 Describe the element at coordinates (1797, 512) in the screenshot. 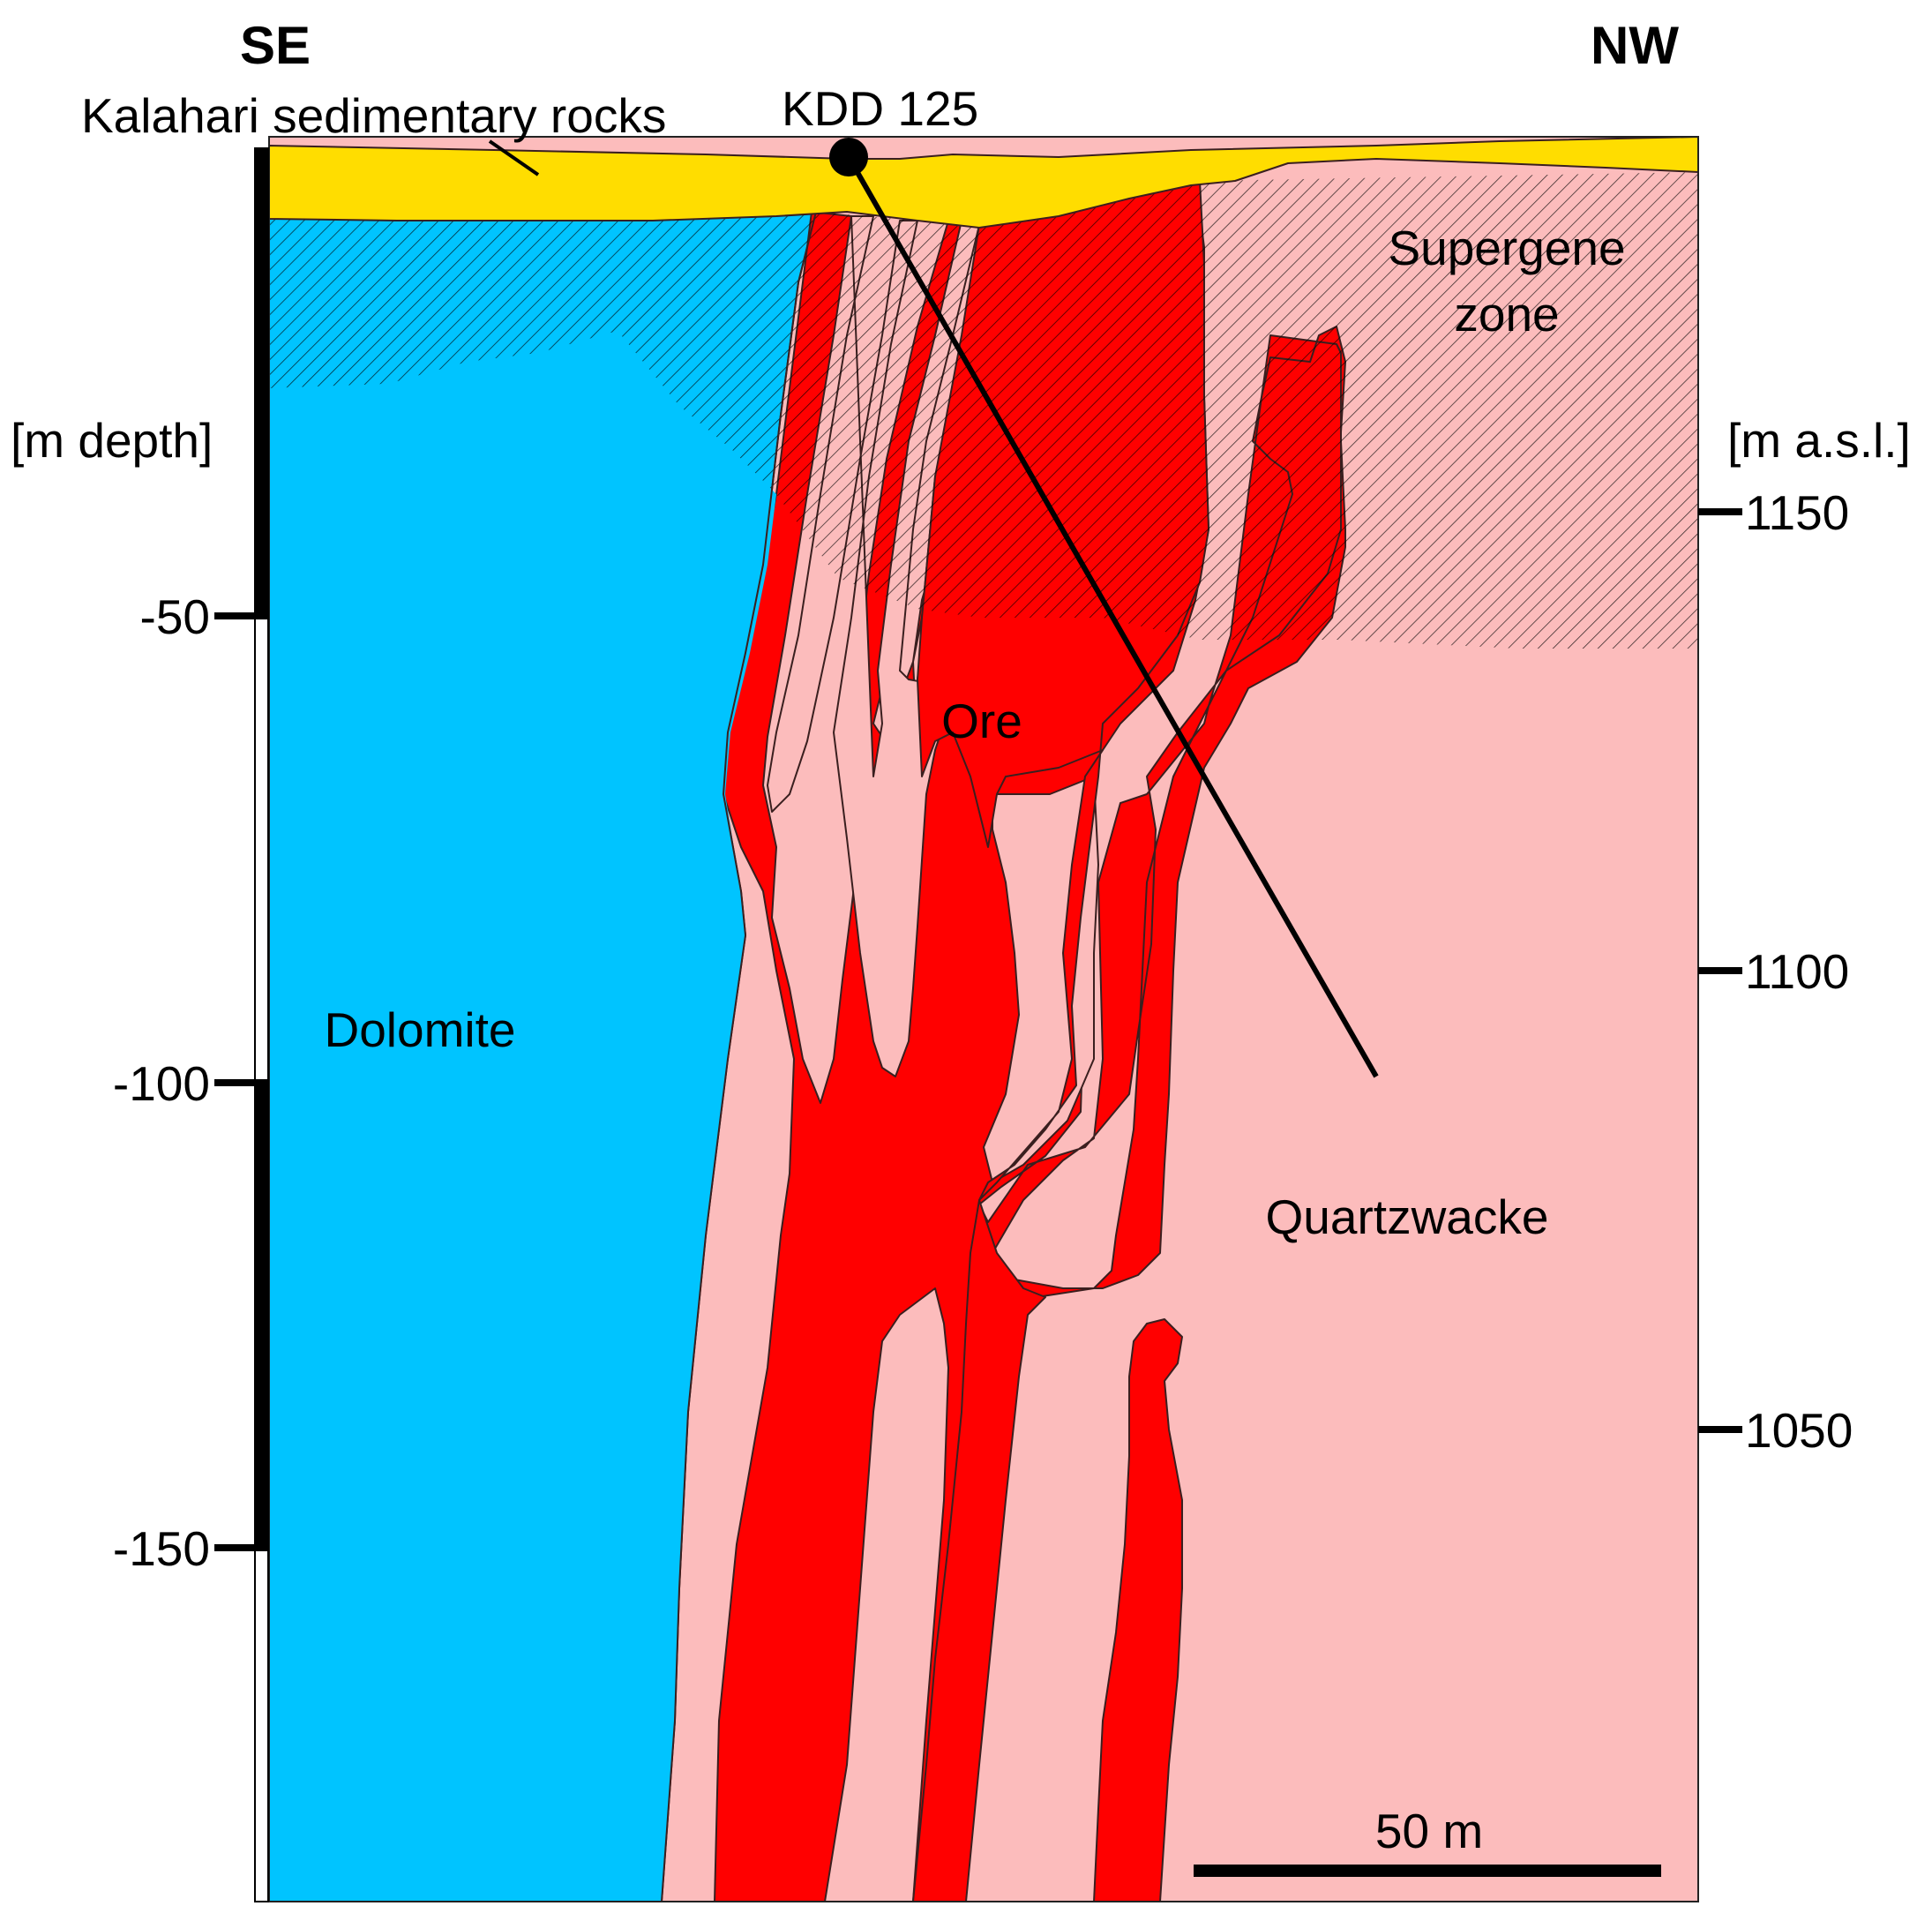

I see `elev-label-1150: 1150` at that location.